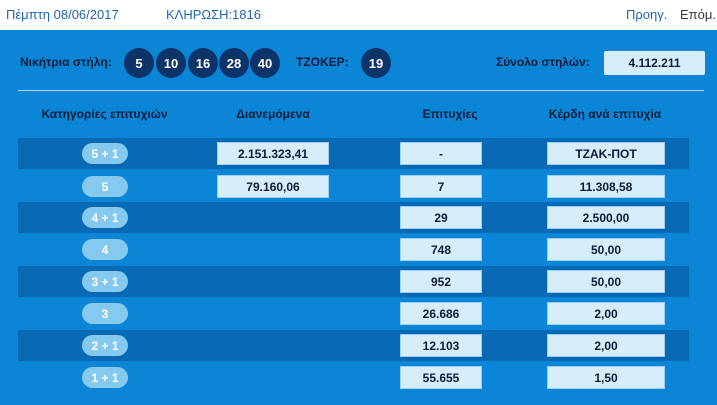  Describe the element at coordinates (105, 313) in the screenshot. I see `category-pill: 3` at that location.